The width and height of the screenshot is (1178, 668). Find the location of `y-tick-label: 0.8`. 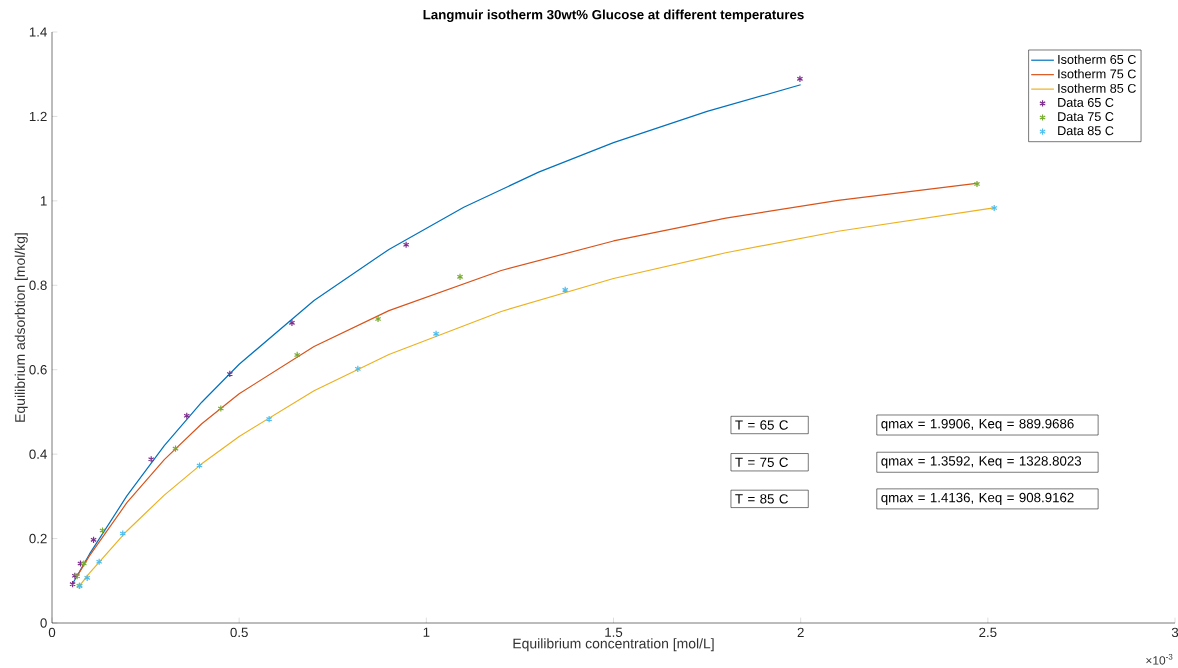

y-tick-label: 0.8 is located at coordinates (38, 285).